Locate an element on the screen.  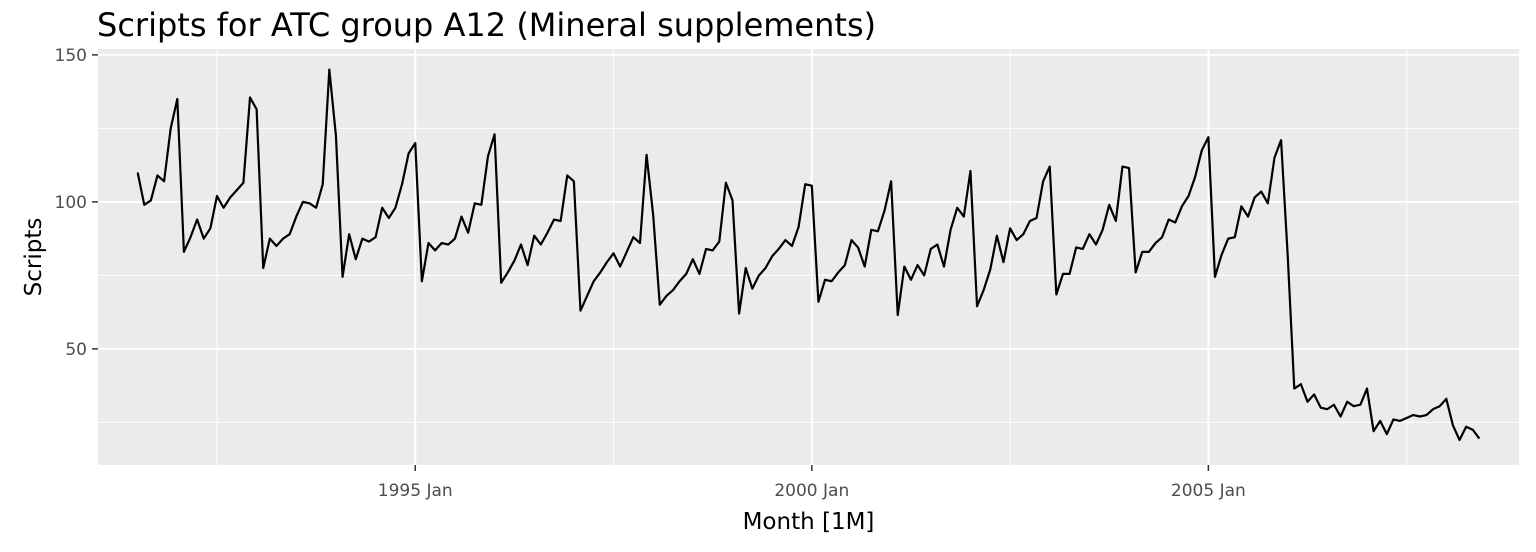
x-axis-title: Month [1M] is located at coordinates (809, 522).